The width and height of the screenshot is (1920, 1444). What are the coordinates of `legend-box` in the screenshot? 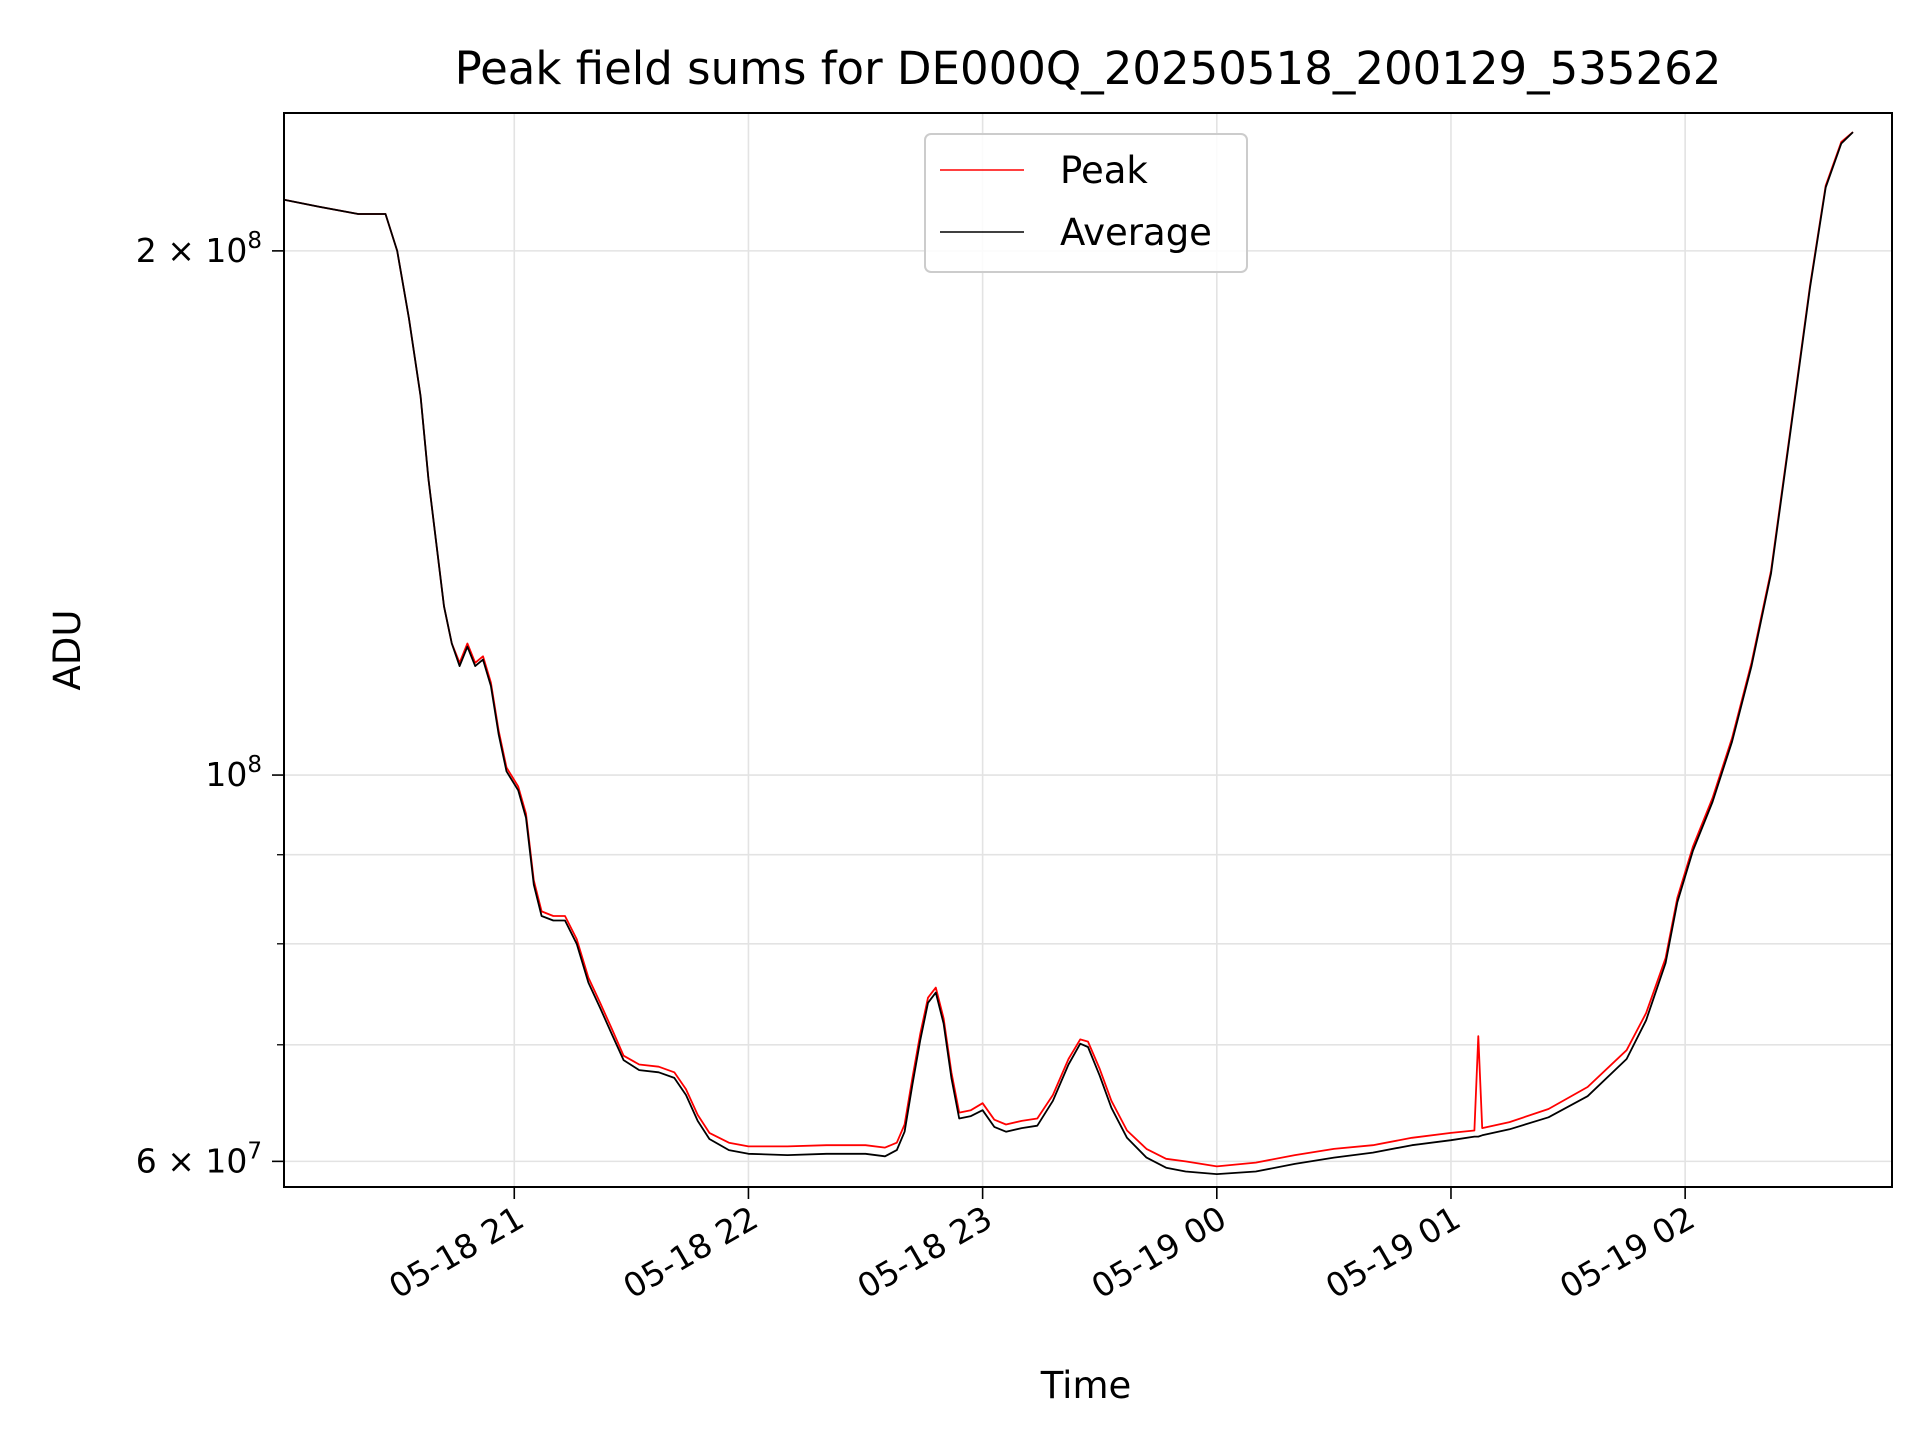 It's located at (1086, 203).